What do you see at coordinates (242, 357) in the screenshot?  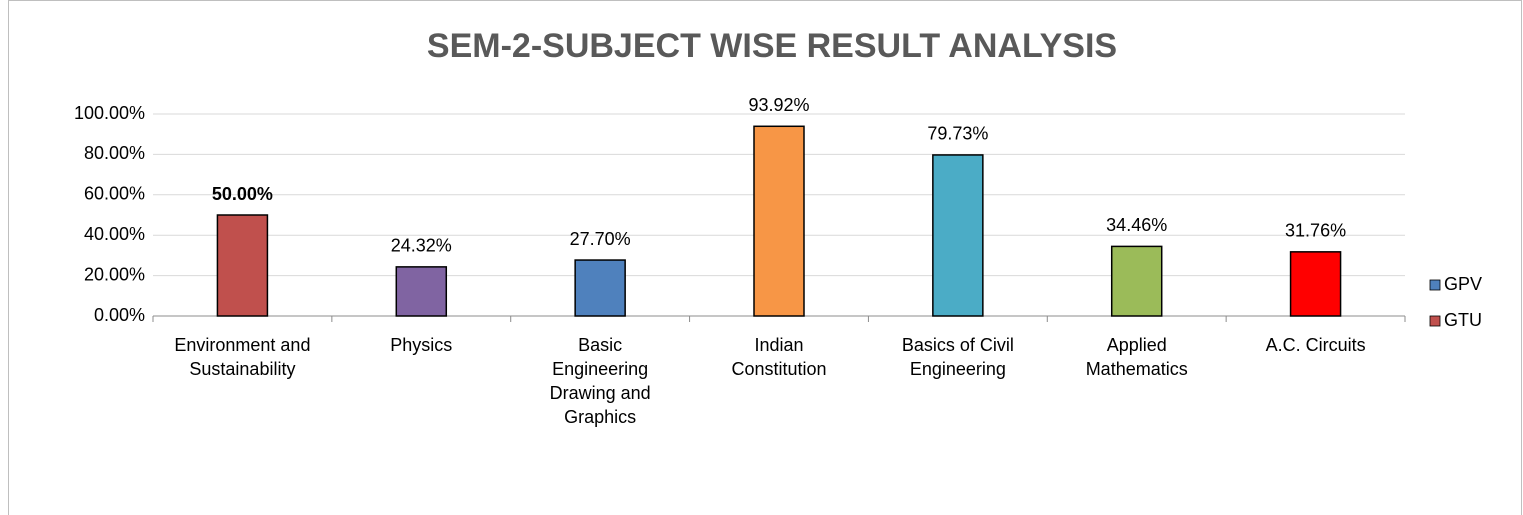 I see `x-tick-label: Environment and Sustainability` at bounding box center [242, 357].